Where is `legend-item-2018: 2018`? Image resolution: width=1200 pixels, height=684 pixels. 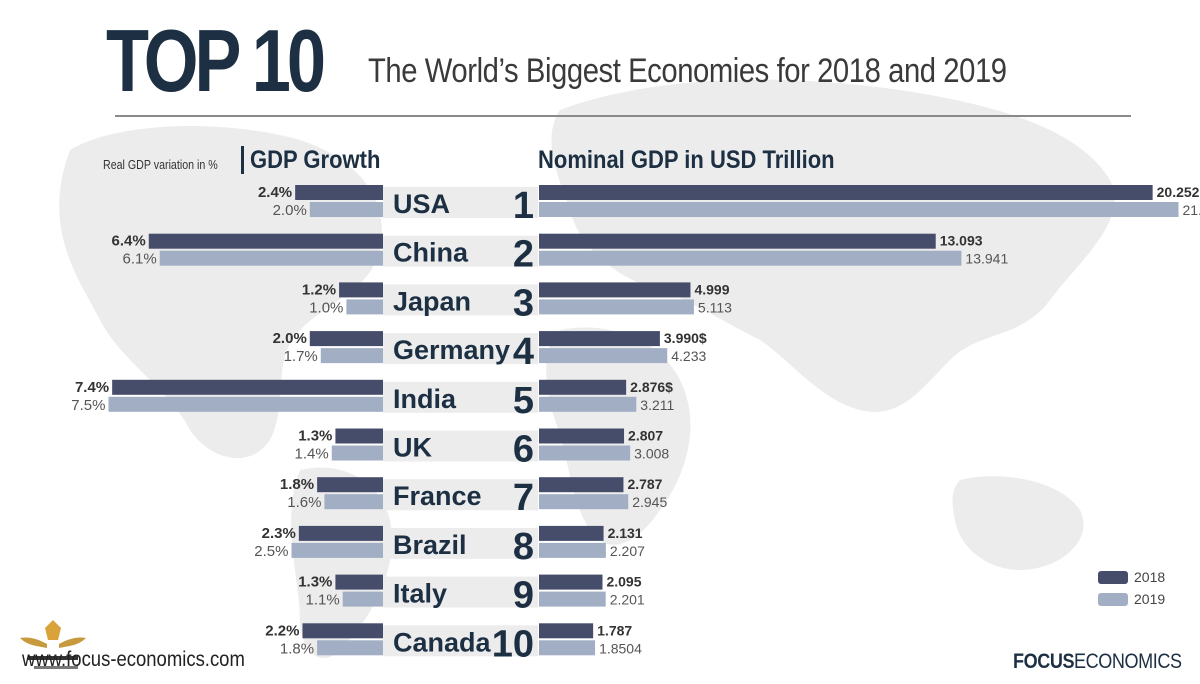
legend-item-2018: 2018 is located at coordinates (1131, 577).